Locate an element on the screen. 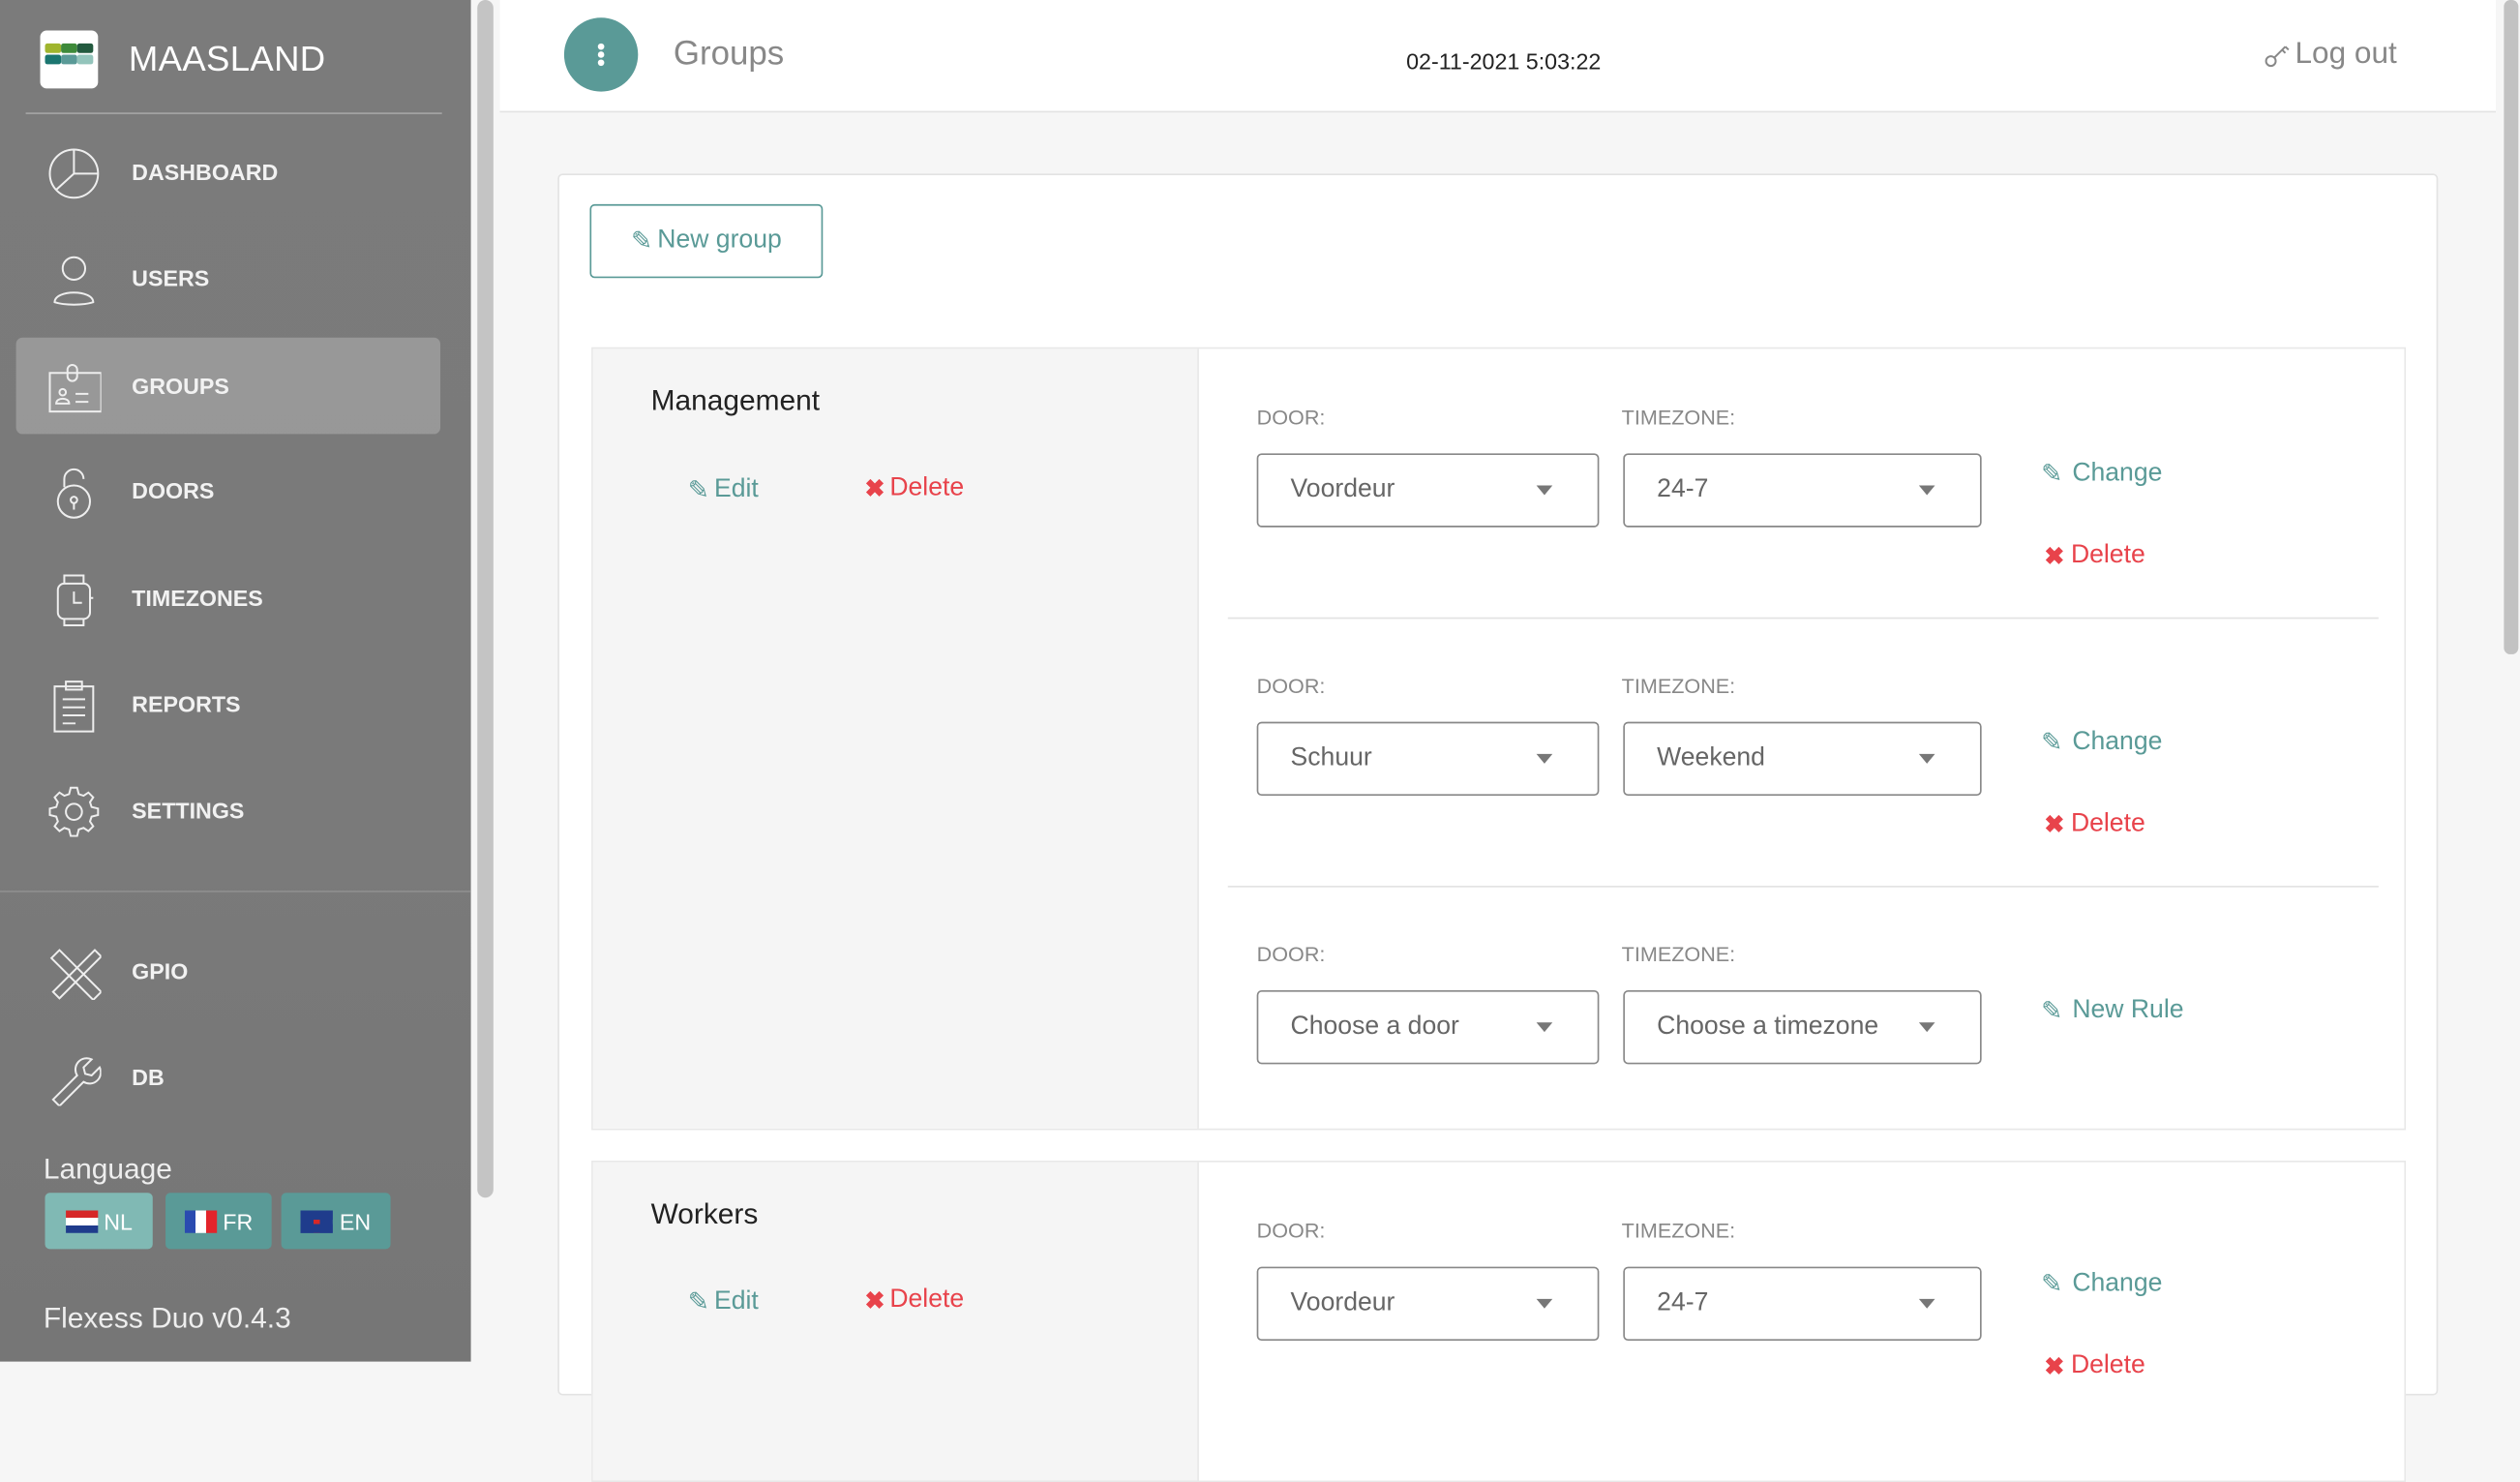  sidebar-item-label: DB is located at coordinates (149, 1077).